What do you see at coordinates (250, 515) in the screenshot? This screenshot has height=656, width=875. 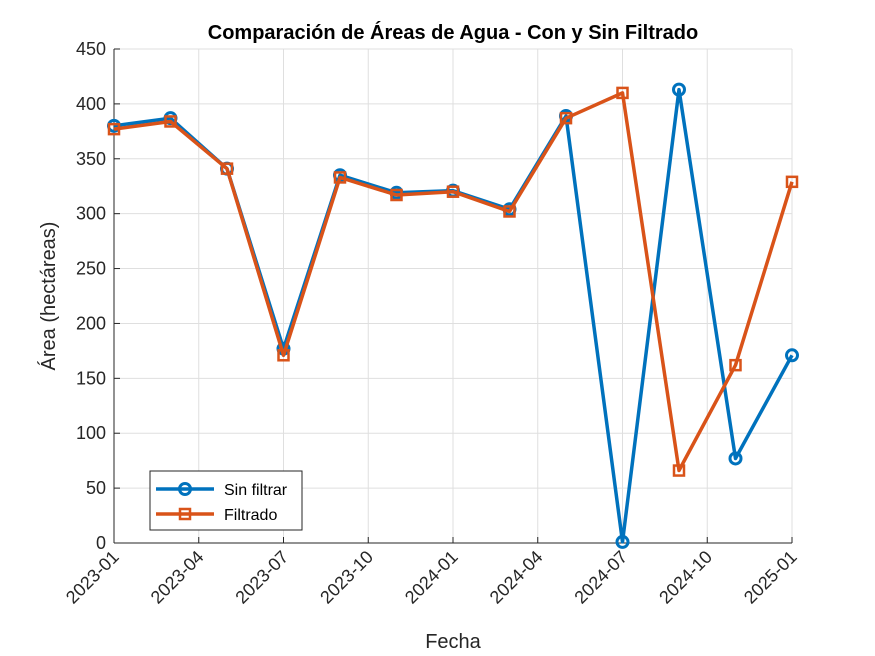 I see `legend-label-filtrado: Filtrado` at bounding box center [250, 515].